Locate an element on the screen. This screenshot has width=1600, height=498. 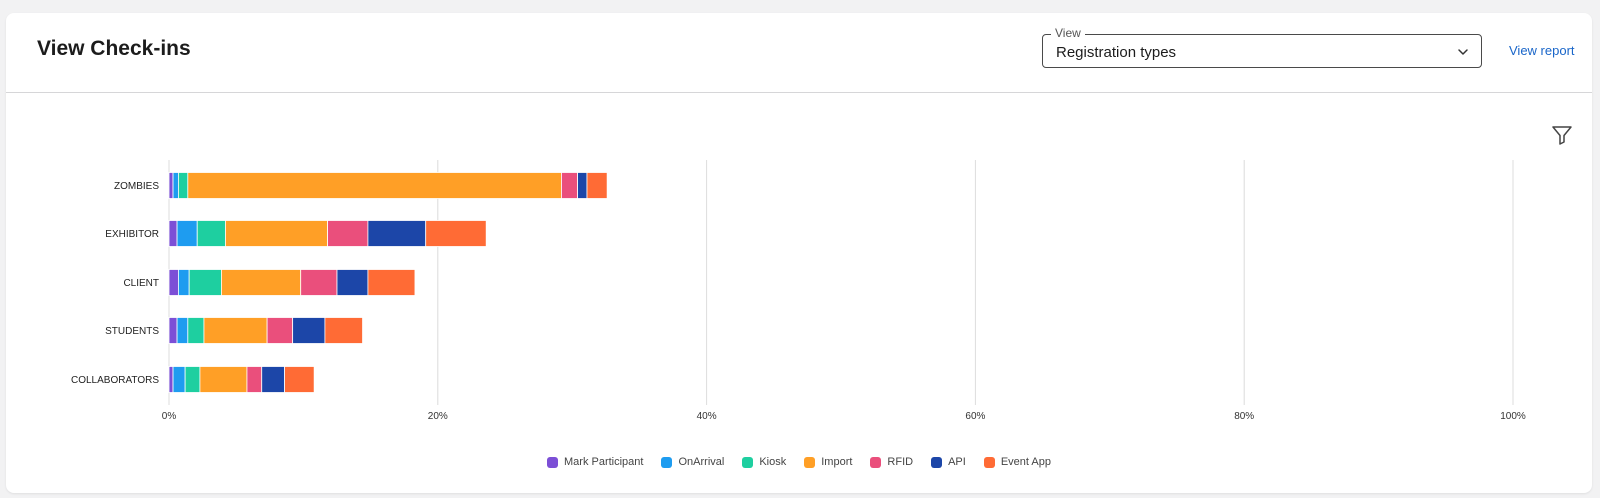
legend-label: Import is located at coordinates (837, 462).